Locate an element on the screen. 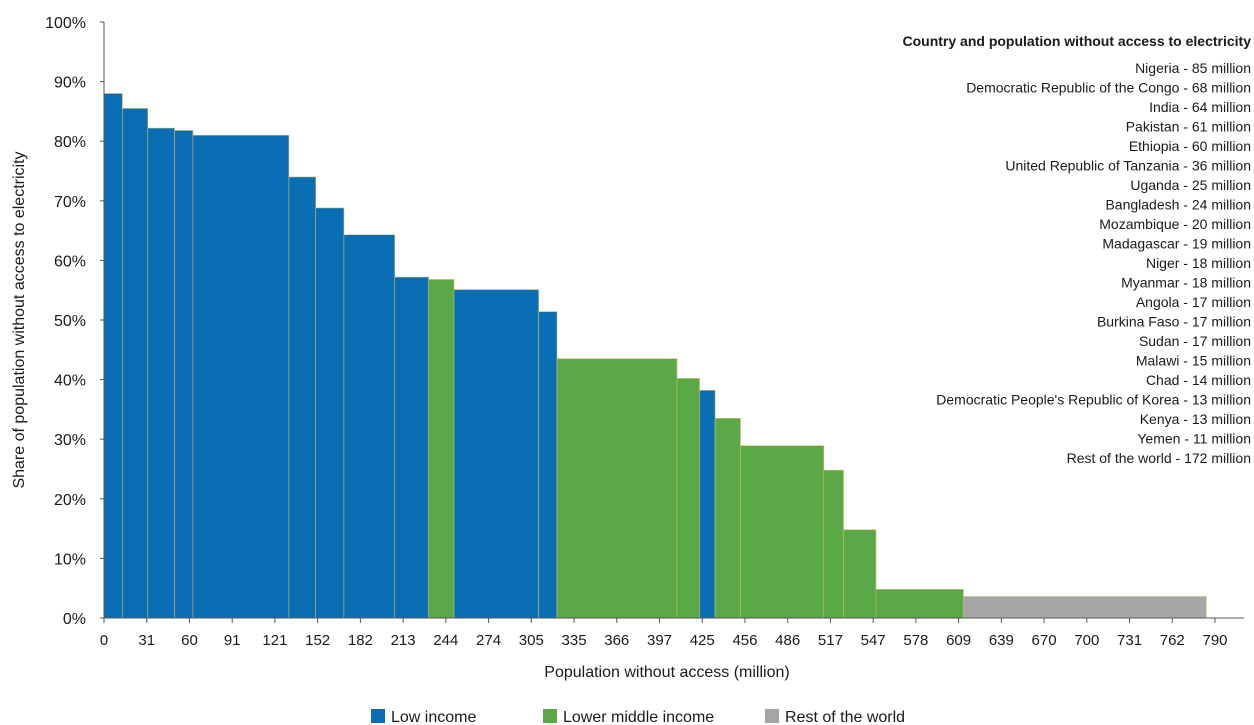 The height and width of the screenshot is (725, 1254). x-tick-label: 305 is located at coordinates (531, 640).